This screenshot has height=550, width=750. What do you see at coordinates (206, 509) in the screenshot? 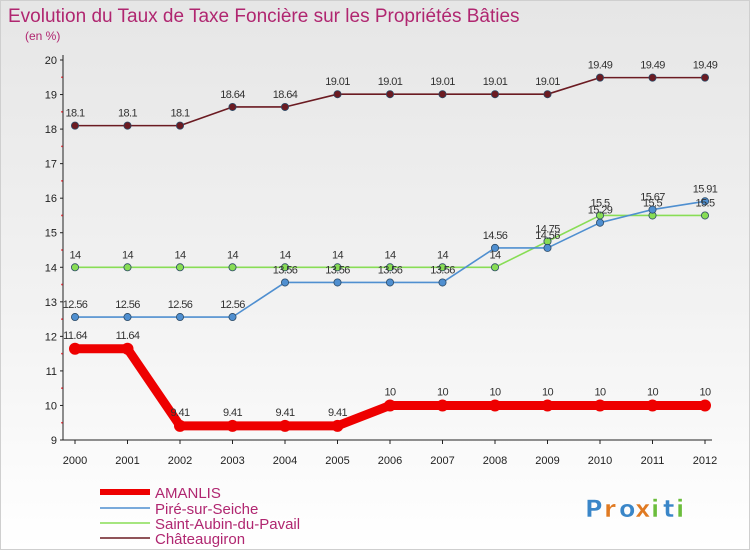
I see `legend-label-pire-sur-seiche: Piré-sur-Seiche` at bounding box center [206, 509].